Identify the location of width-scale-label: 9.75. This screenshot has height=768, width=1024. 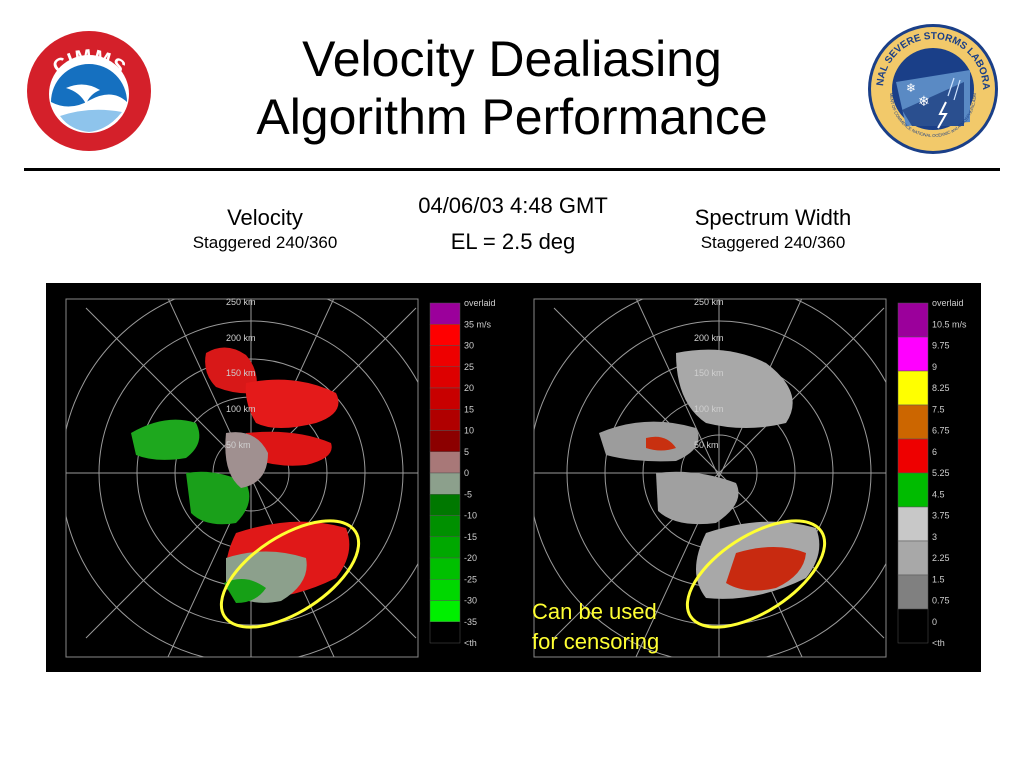
(941, 346).